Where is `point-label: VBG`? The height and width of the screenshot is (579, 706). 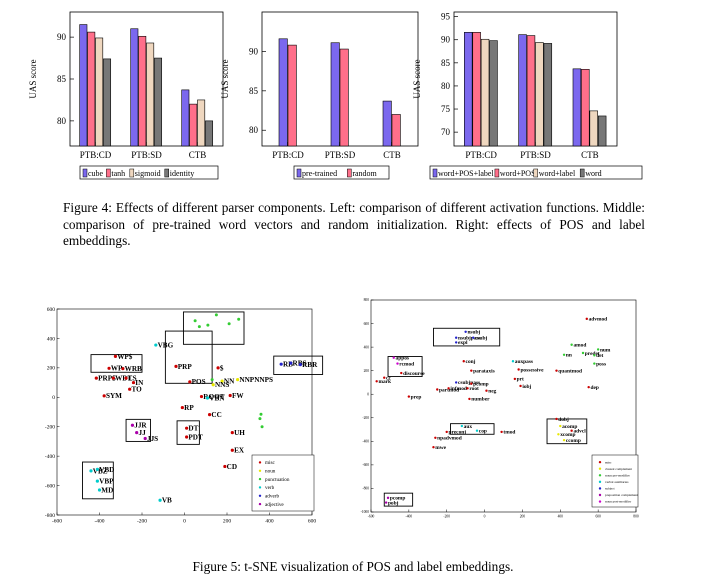
point-label: VBG is located at coordinates (166, 345).